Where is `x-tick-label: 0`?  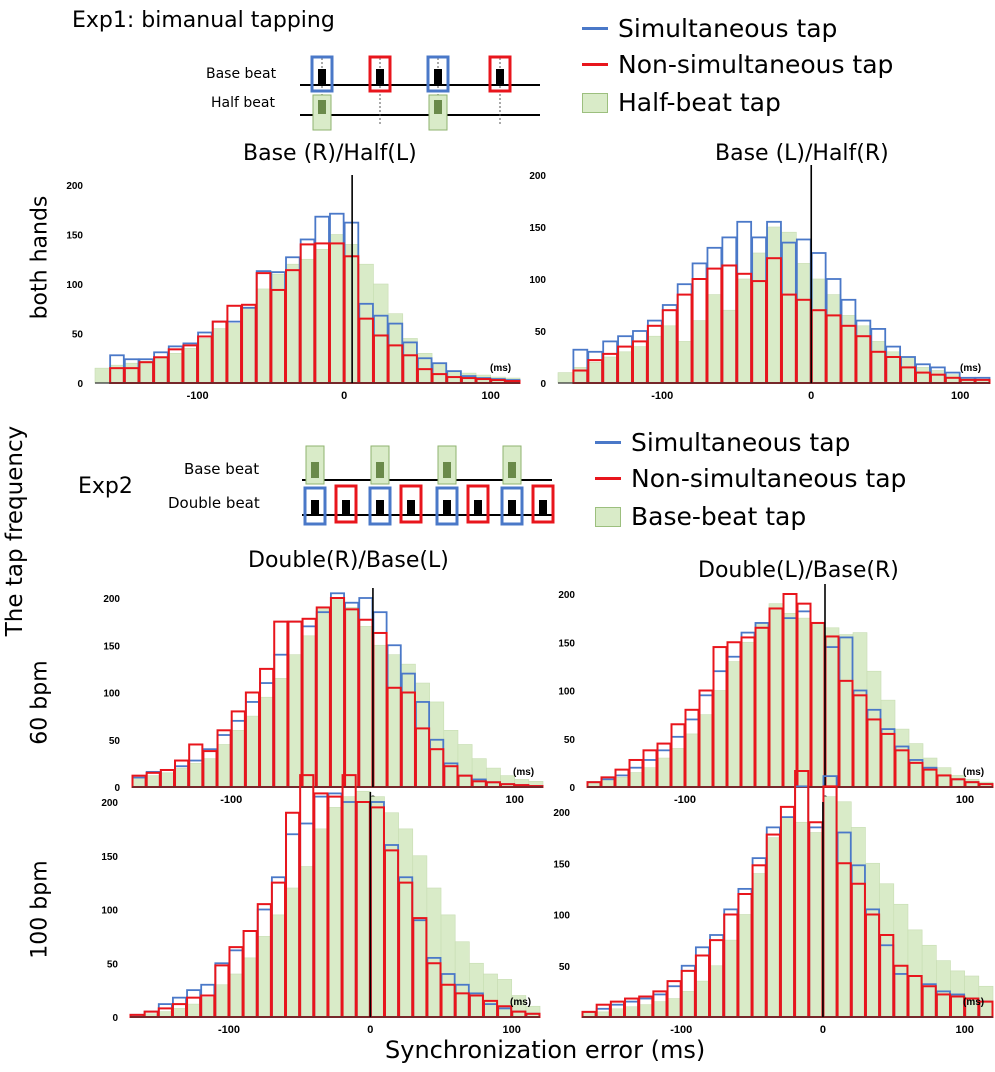 x-tick-label: 0 is located at coordinates (811, 396).